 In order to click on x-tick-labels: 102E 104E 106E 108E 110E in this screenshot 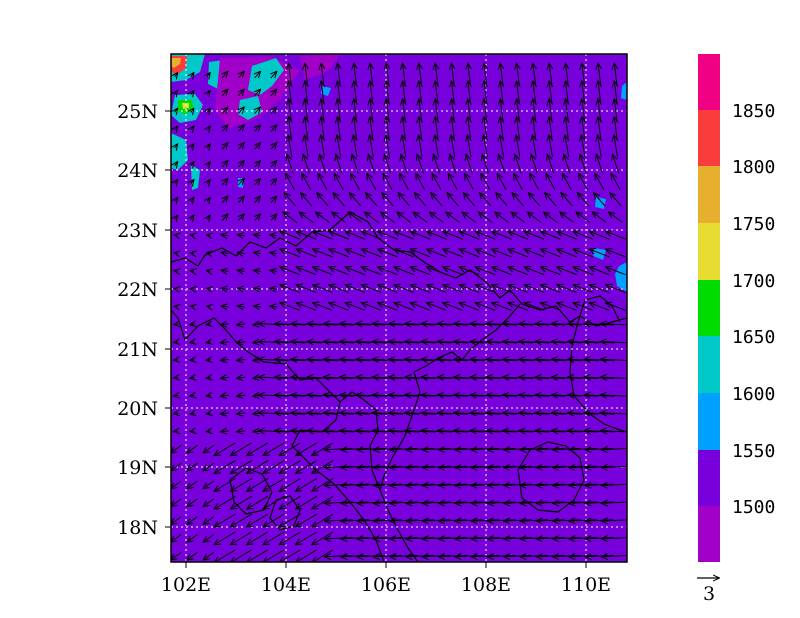, I will do `click(386, 585)`.